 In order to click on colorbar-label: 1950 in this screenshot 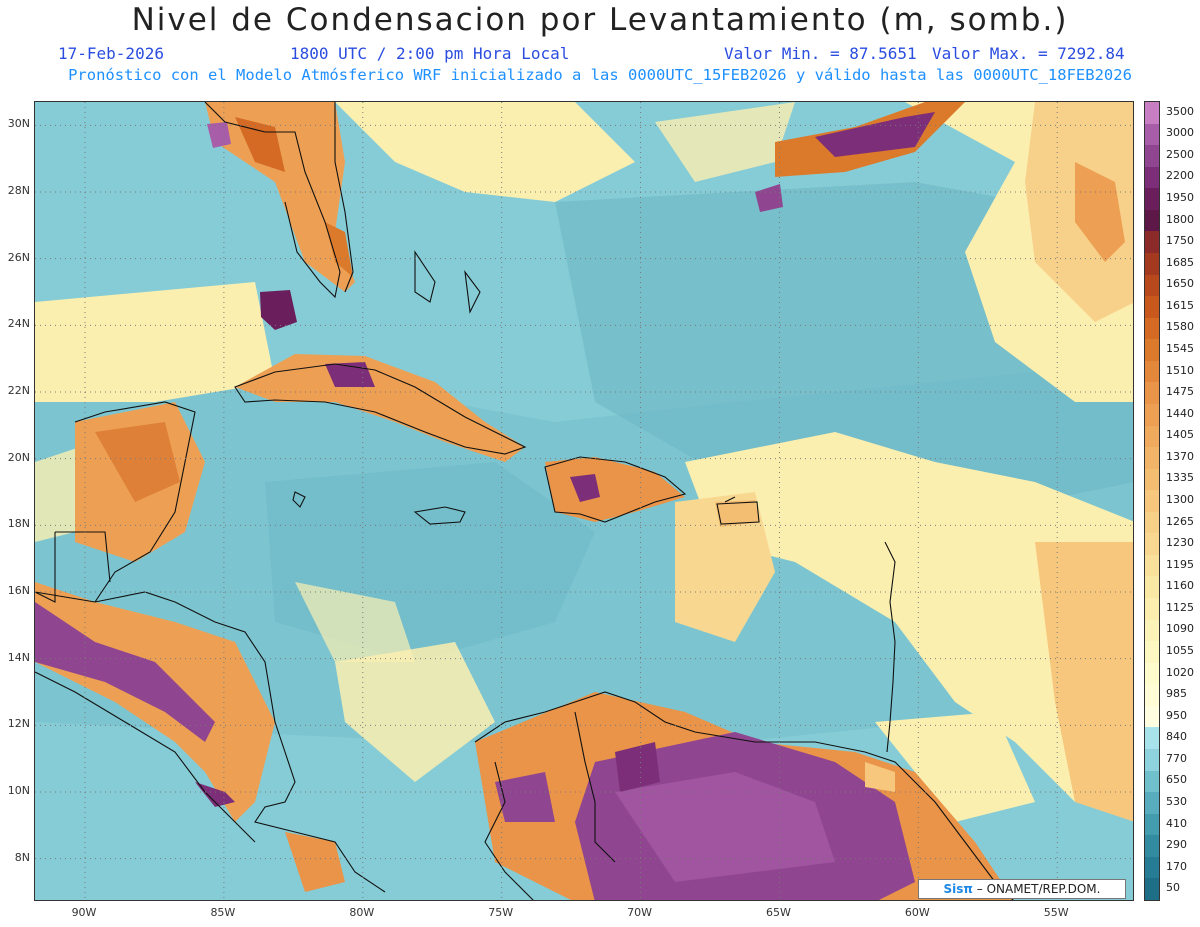, I will do `click(1180, 198)`.